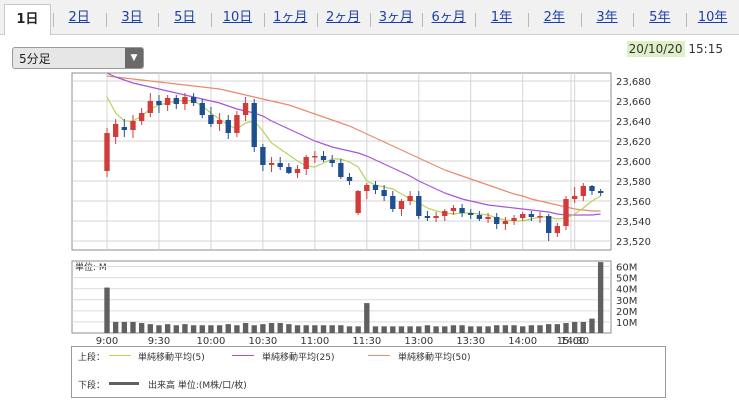 The height and width of the screenshot is (403, 739). Describe the element at coordinates (705, 49) in the screenshot. I see `time-text: 15:15` at that location.